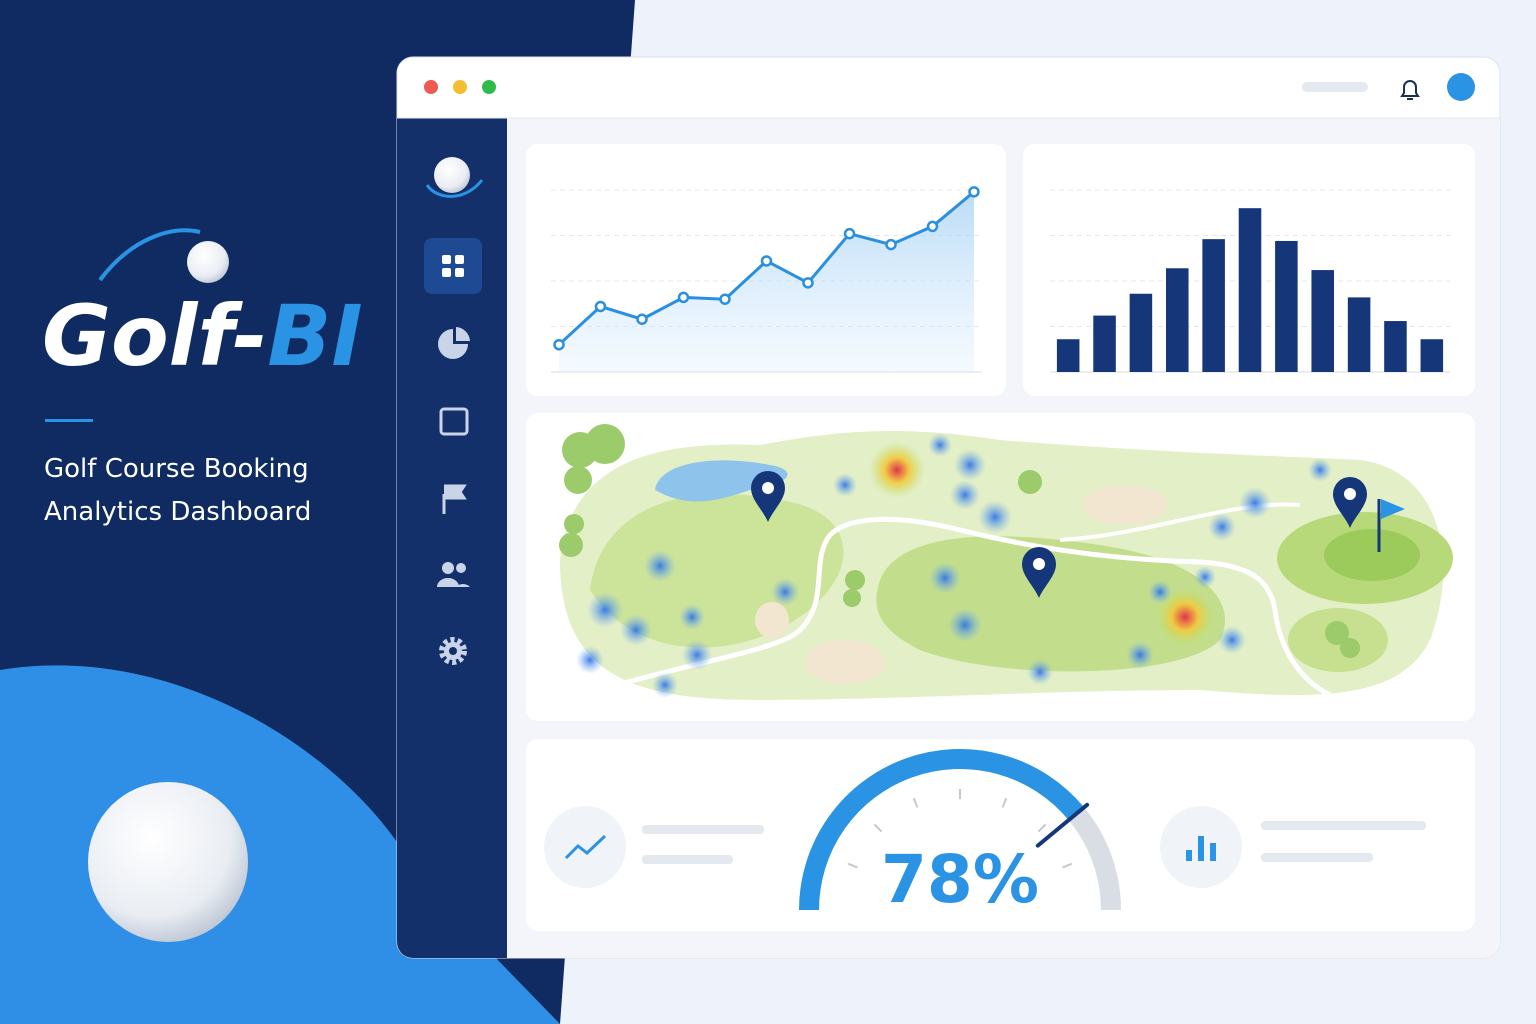 Image resolution: width=1536 pixels, height=1024 pixels. I want to click on tagline-line: Golf Course Booking, so click(176, 469).